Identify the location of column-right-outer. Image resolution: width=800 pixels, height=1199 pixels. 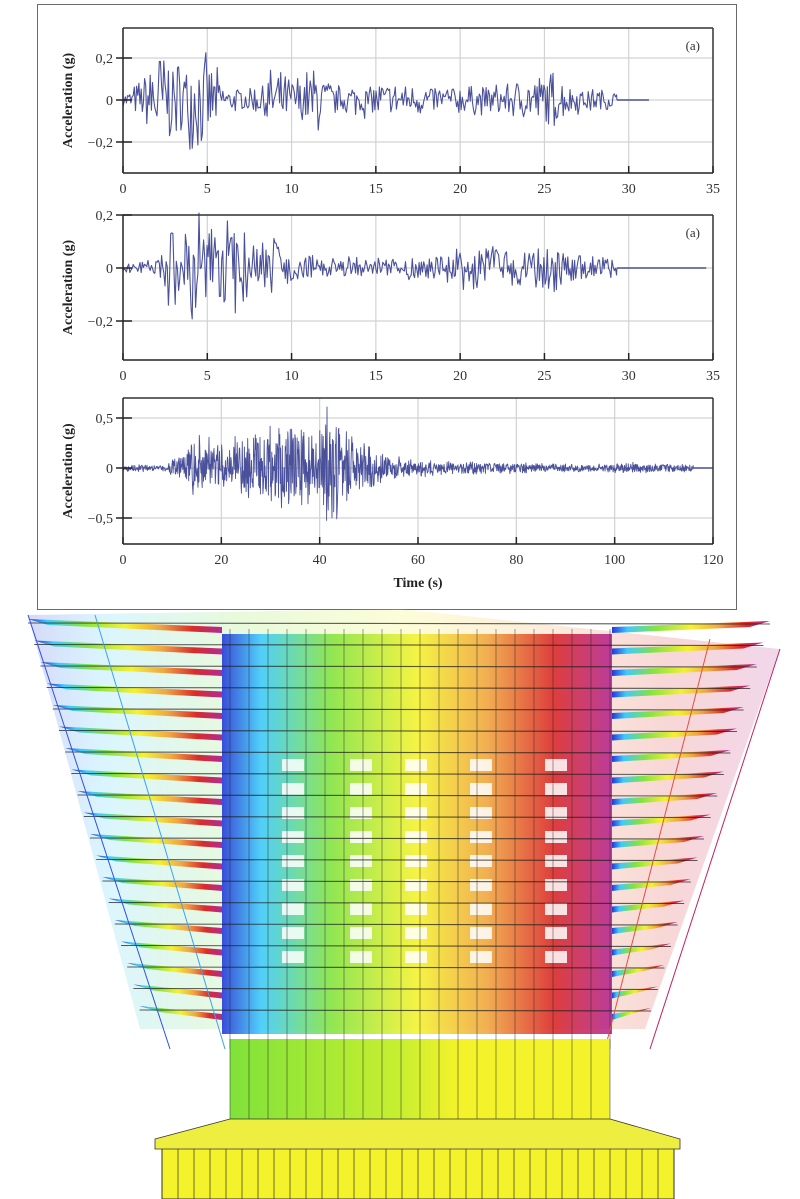
(715, 849).